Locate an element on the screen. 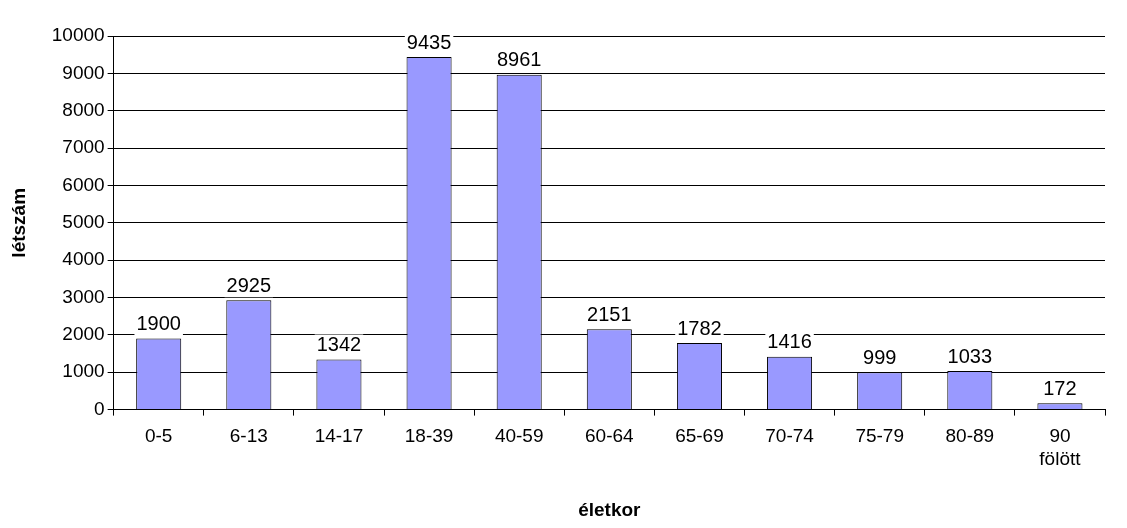 Image resolution: width=1127 pixels, height=528 pixels. y-tick-label: 1000 is located at coordinates (83, 371).